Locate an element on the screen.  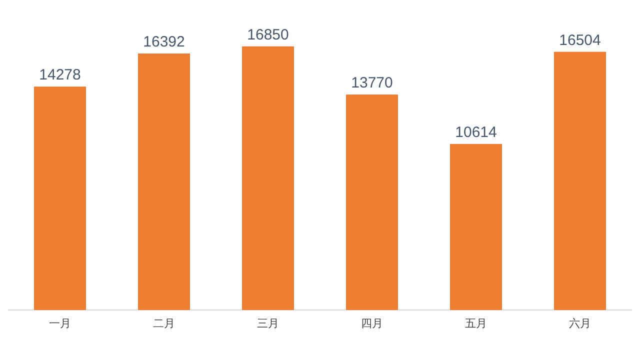
data-label: 13770 is located at coordinates (372, 83).